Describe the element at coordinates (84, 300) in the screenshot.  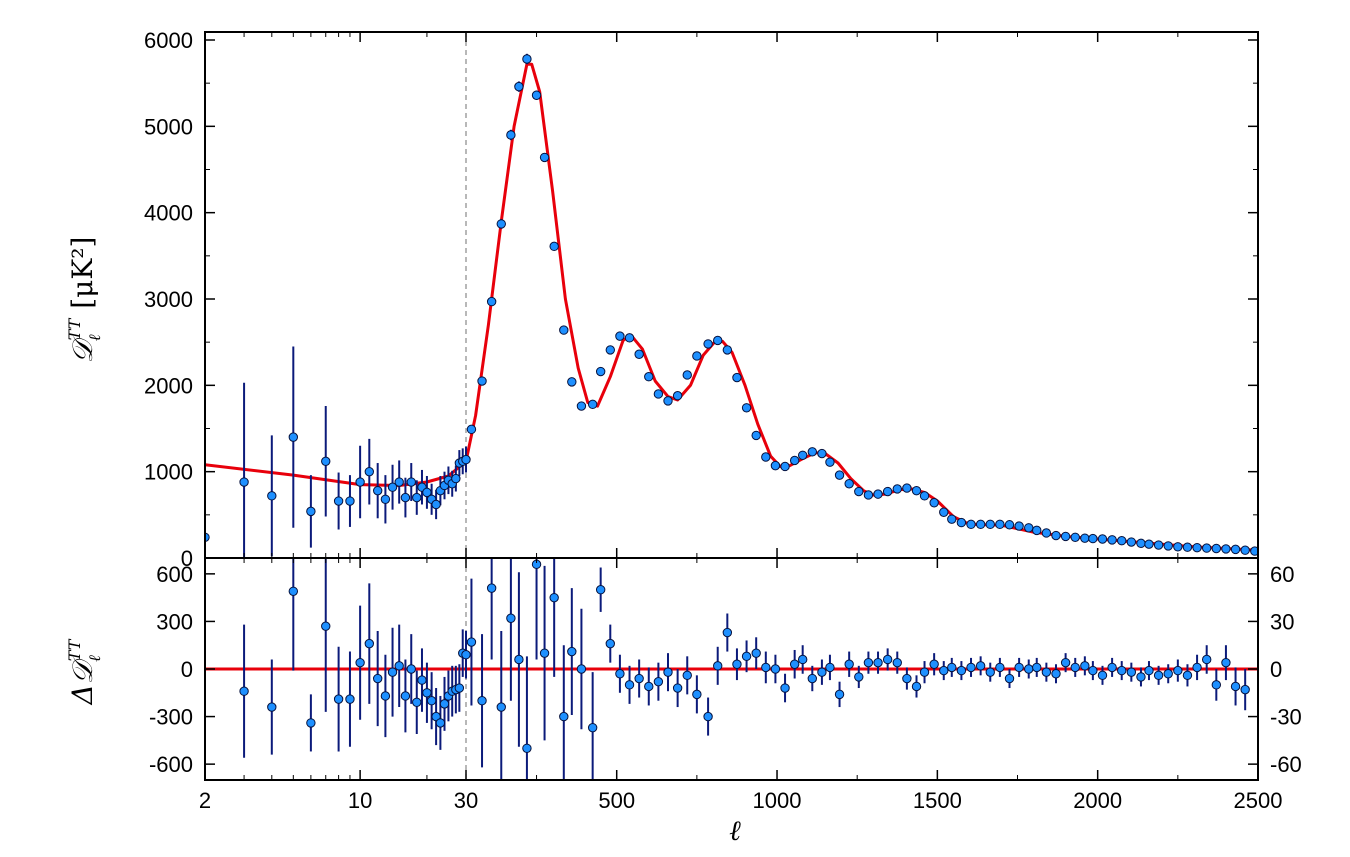
I see `svg-text: 𝒟ℓTT[μK²]` at that location.